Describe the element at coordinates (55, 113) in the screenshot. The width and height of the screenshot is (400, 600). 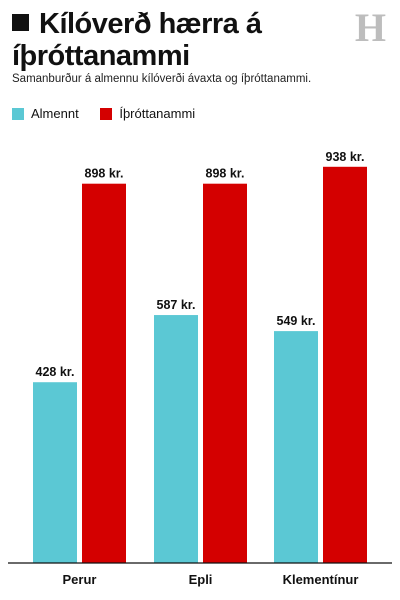
I see `legend-label-almennt: Almennt` at that location.